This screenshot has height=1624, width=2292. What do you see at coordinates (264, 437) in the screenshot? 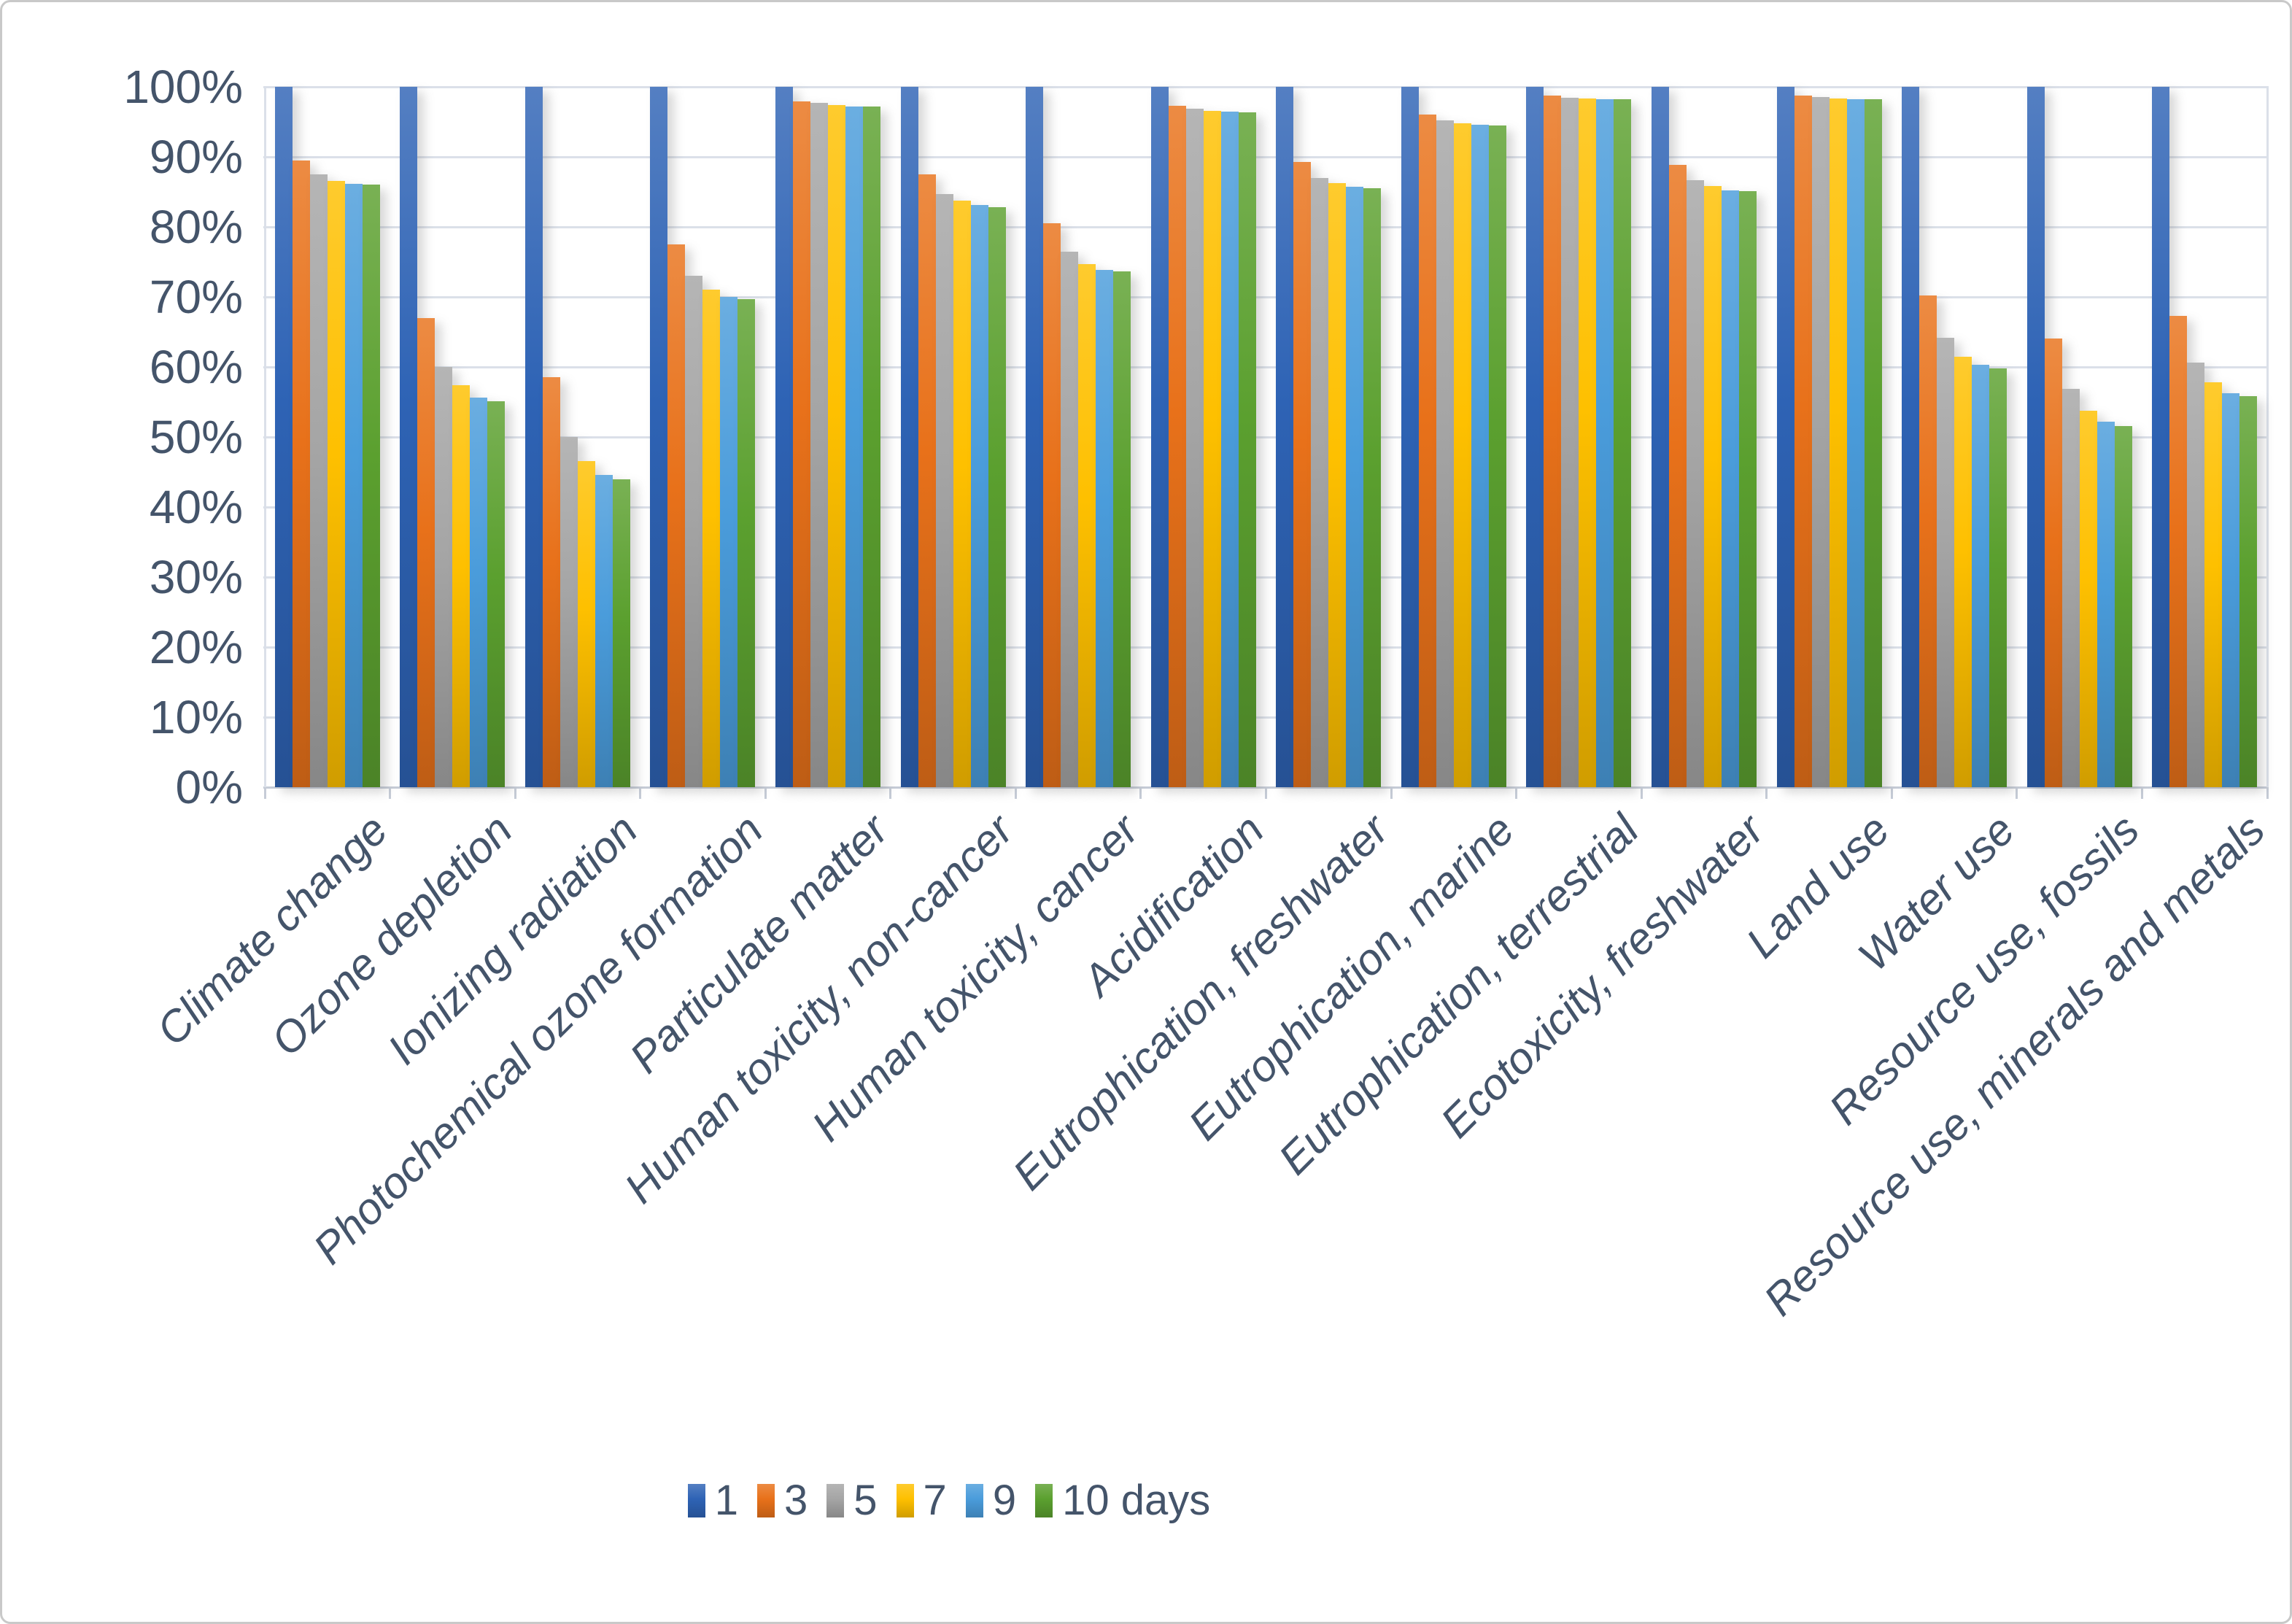
I see `plot-left-border` at bounding box center [264, 437].